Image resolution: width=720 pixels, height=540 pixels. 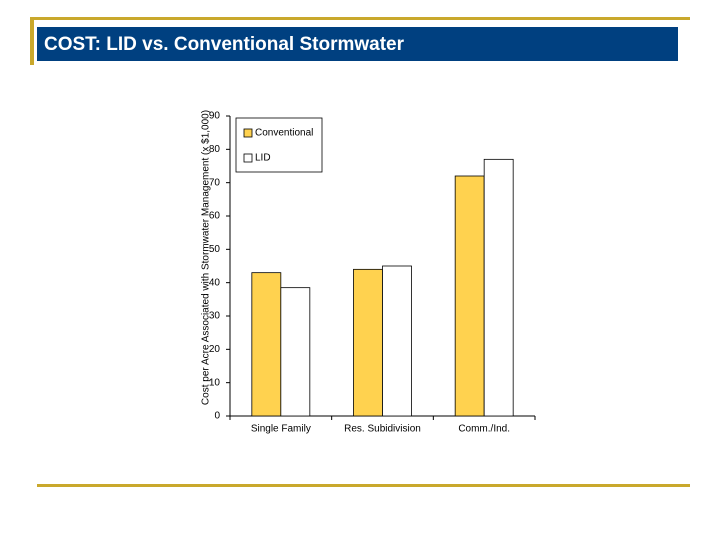 I want to click on y-tick-label: 80, so click(x=215, y=149).